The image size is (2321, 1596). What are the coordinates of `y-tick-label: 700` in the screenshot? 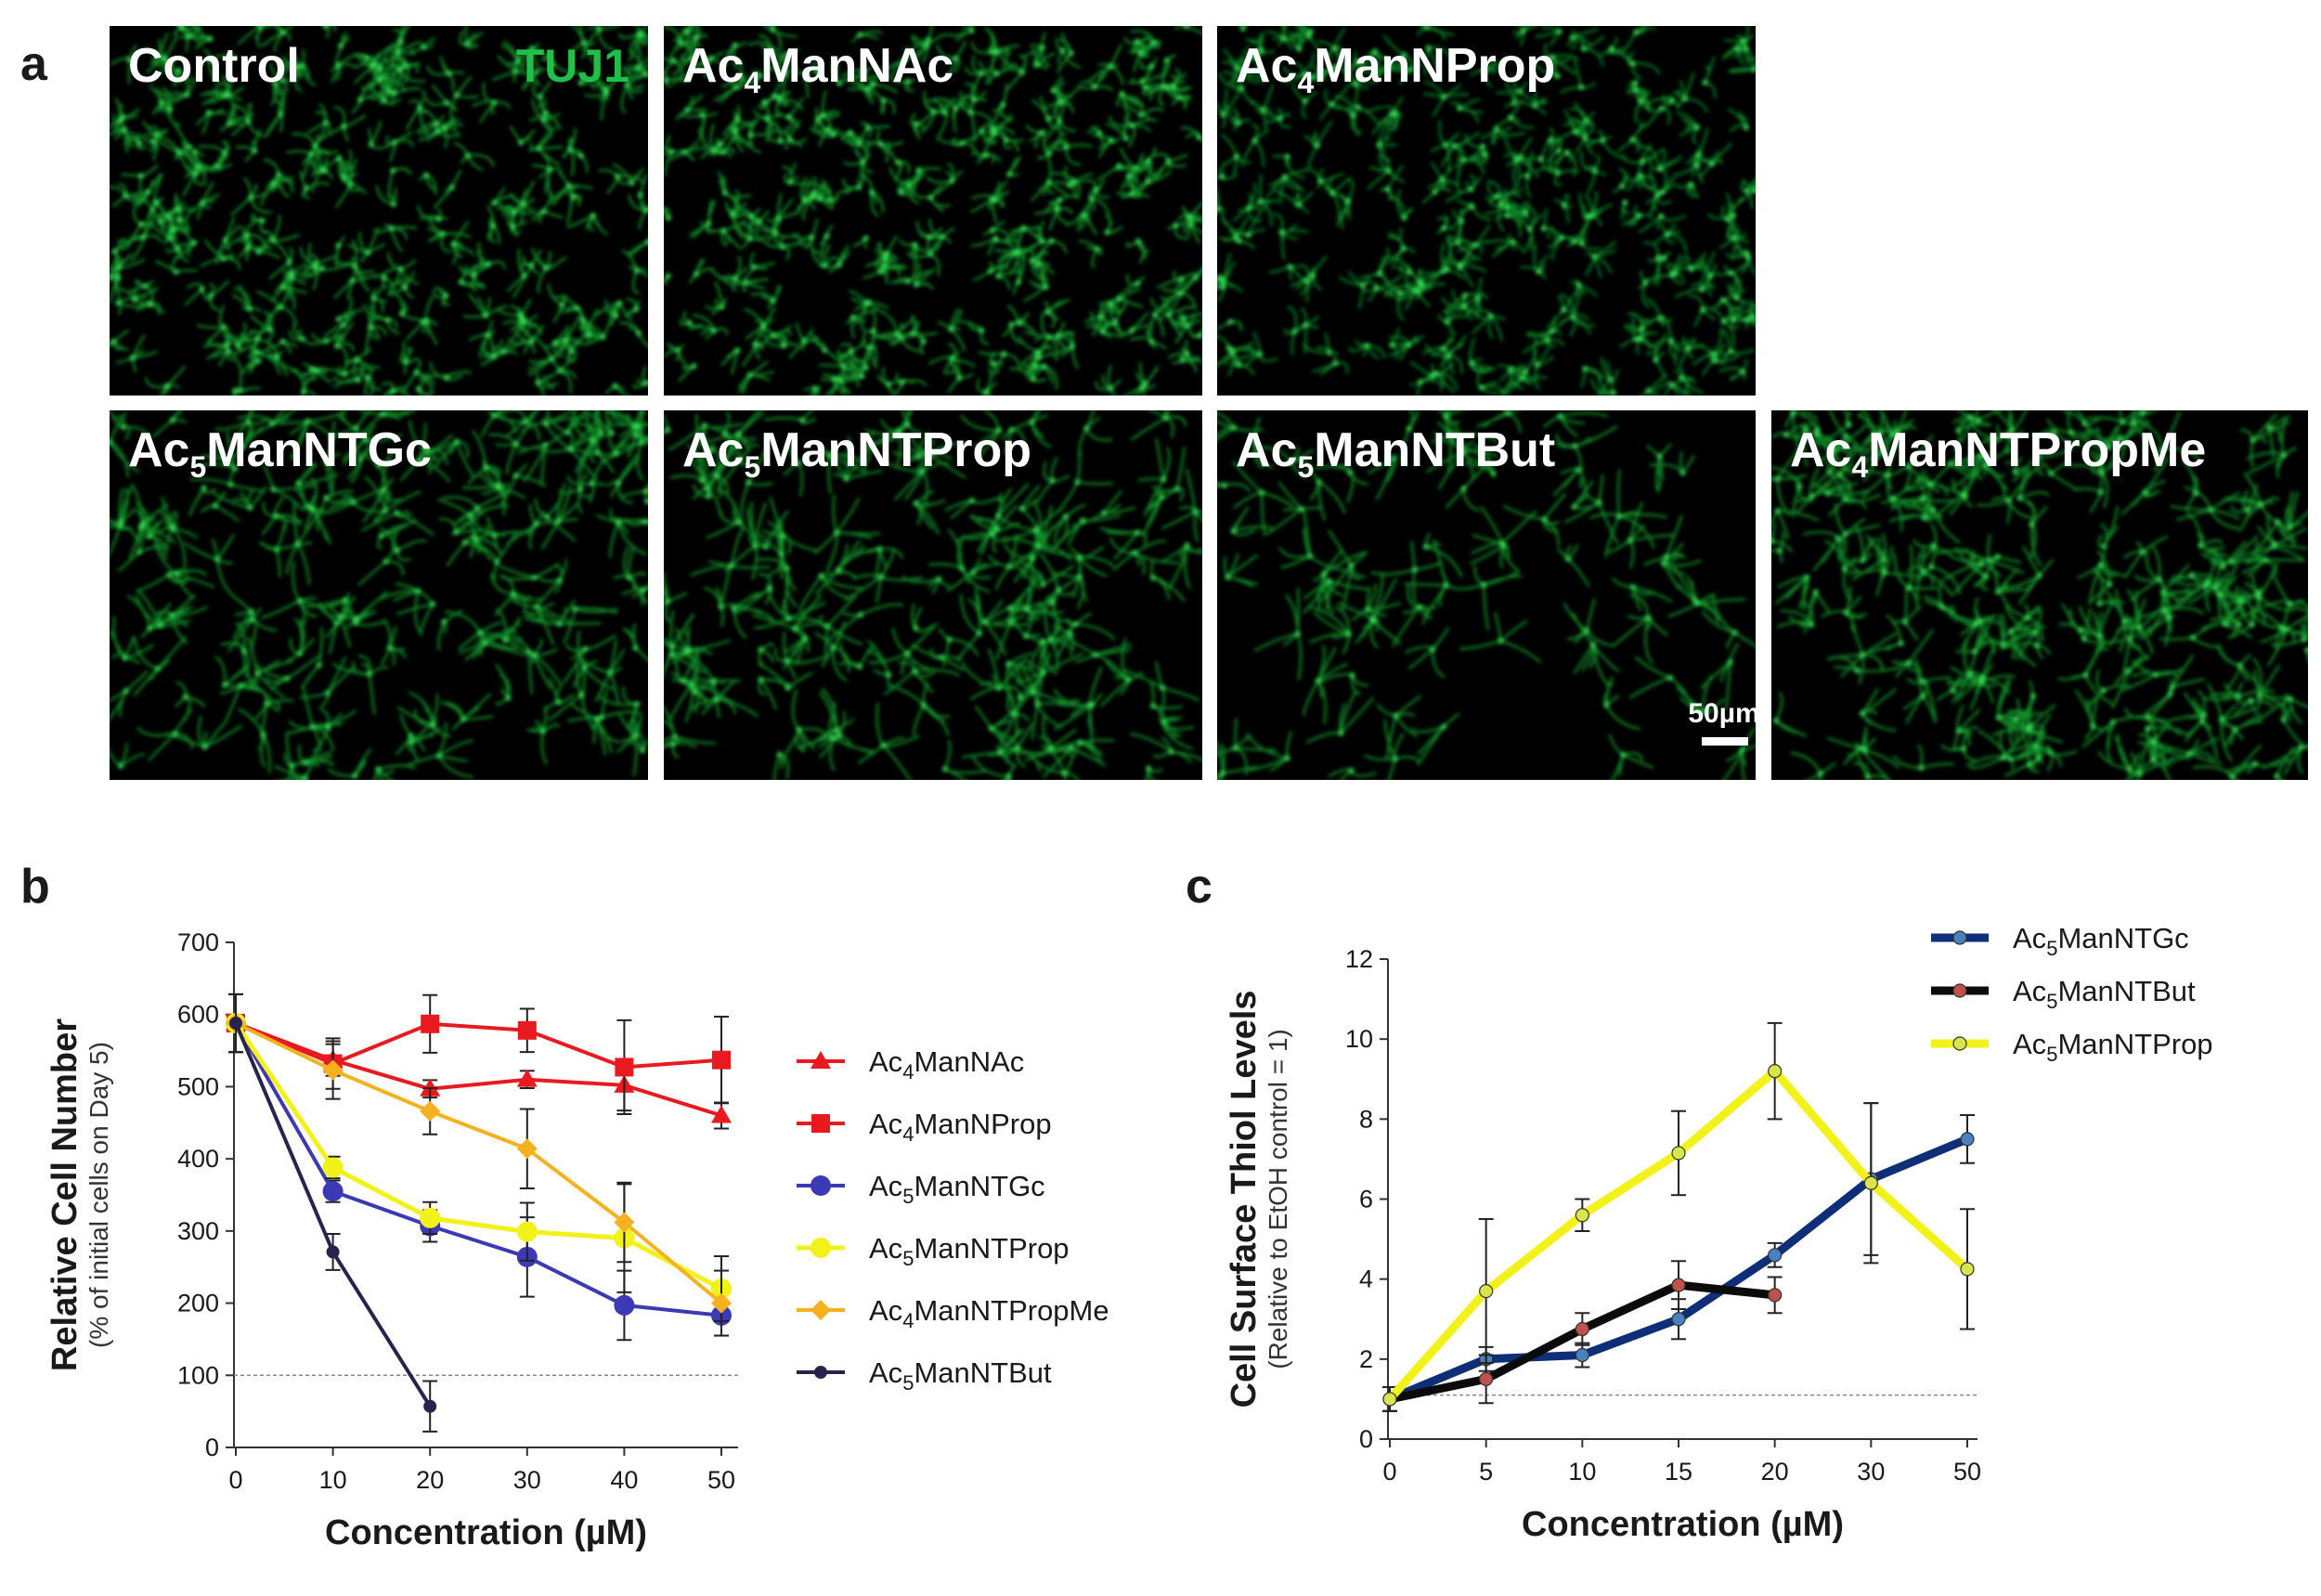 It's located at (198, 942).